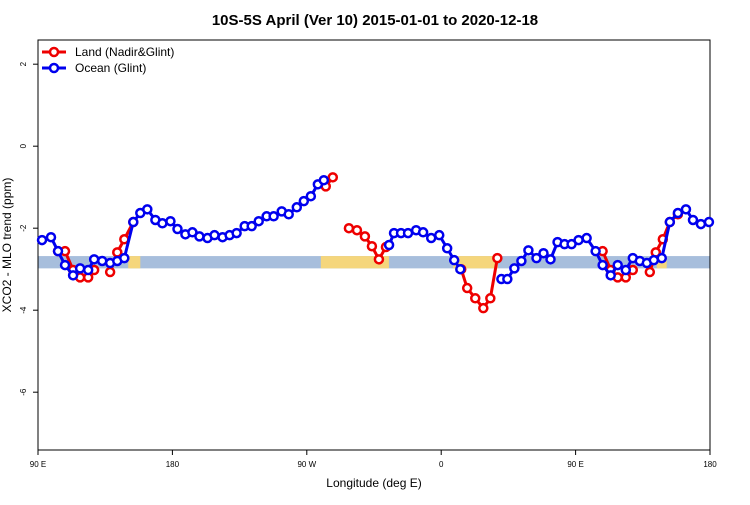 The height and width of the screenshot is (505, 750). Describe the element at coordinates (110, 68) in the screenshot. I see `legend-label: Ocean (Glint)` at that location.